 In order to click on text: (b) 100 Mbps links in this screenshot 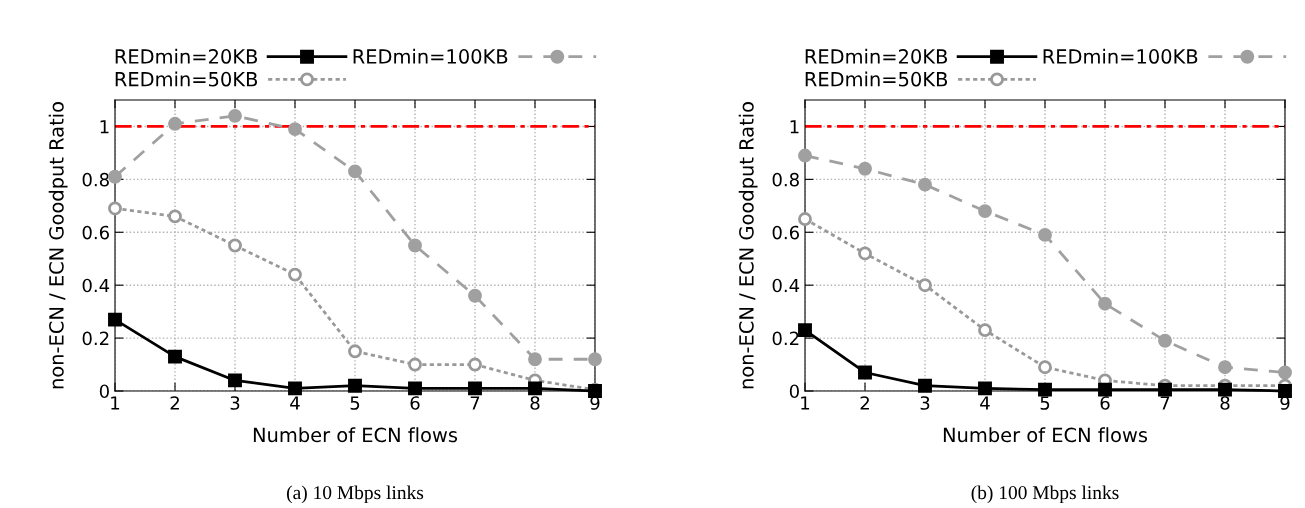, I will do `click(1045, 494)`.